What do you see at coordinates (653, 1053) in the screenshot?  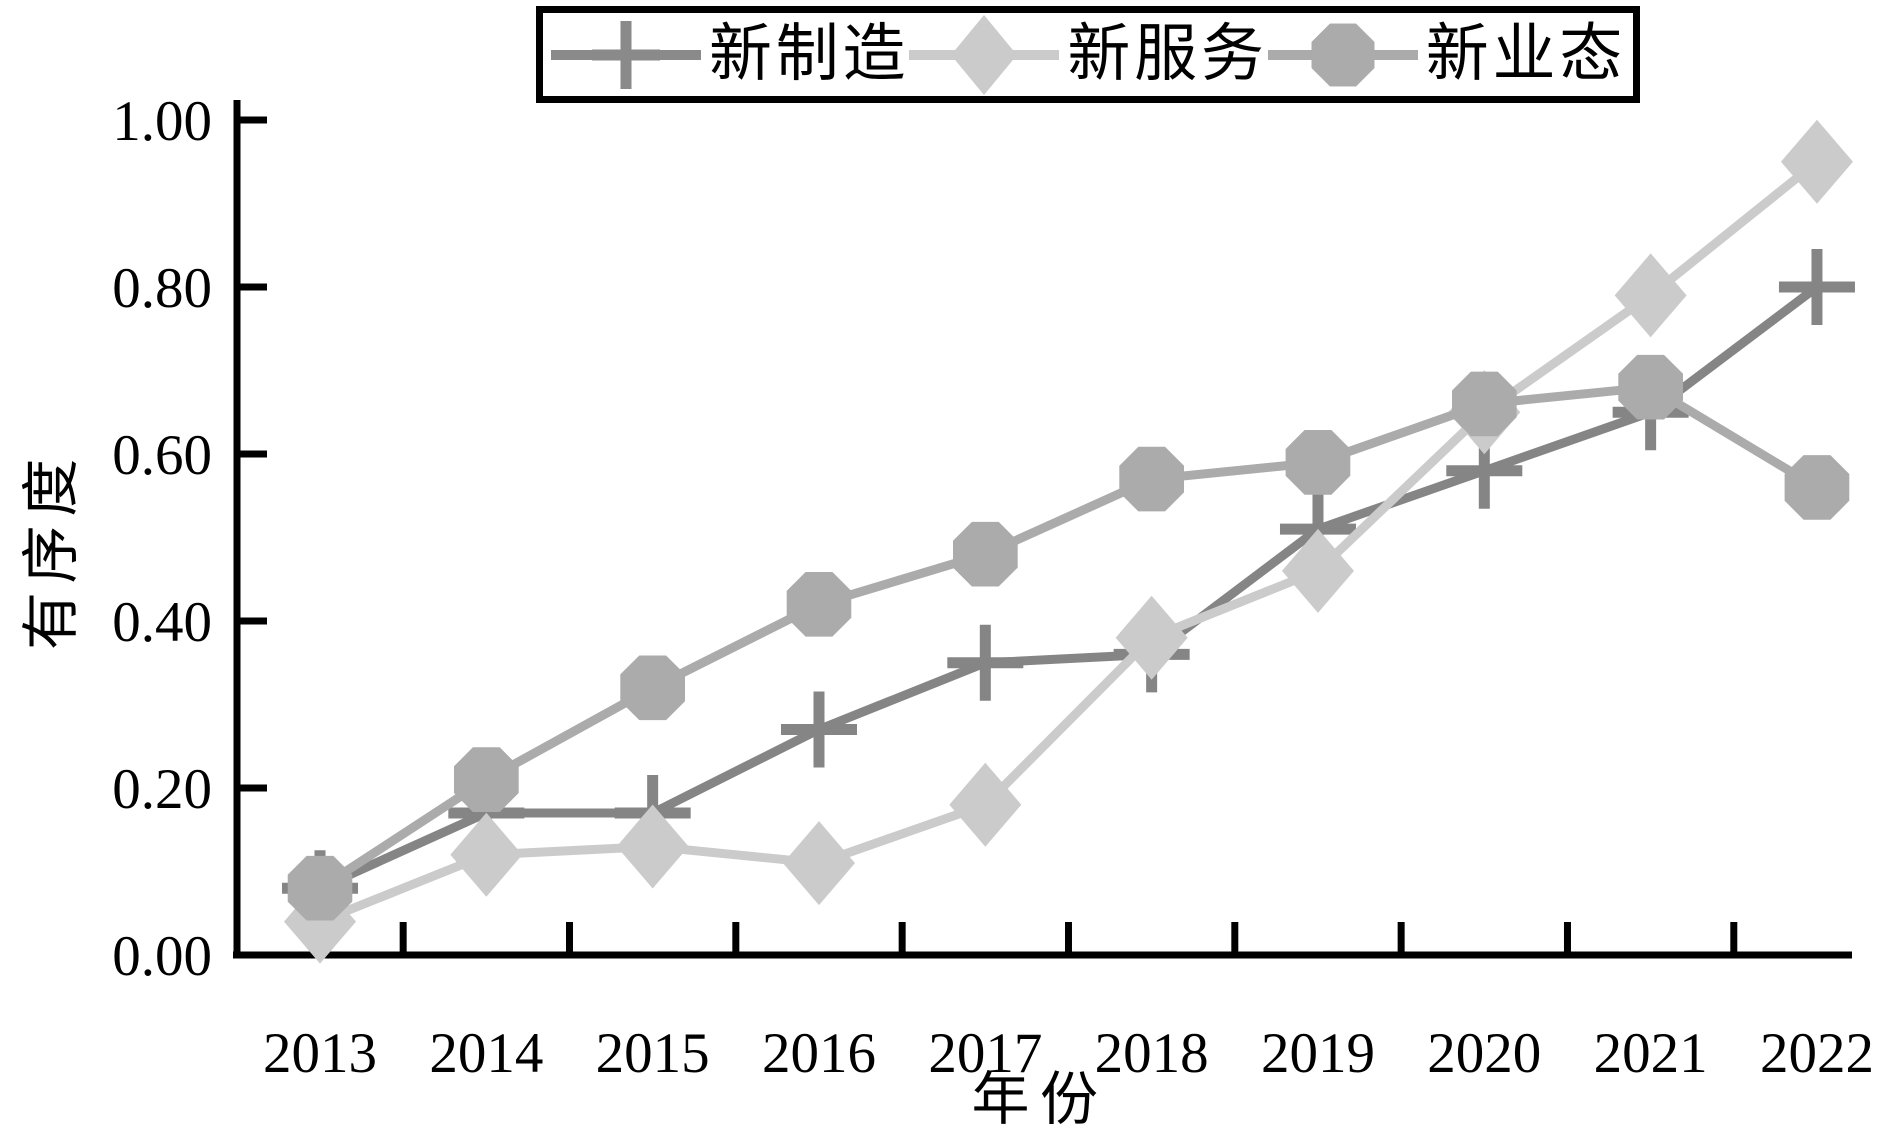 I see `x-tick-label: 2015` at bounding box center [653, 1053].